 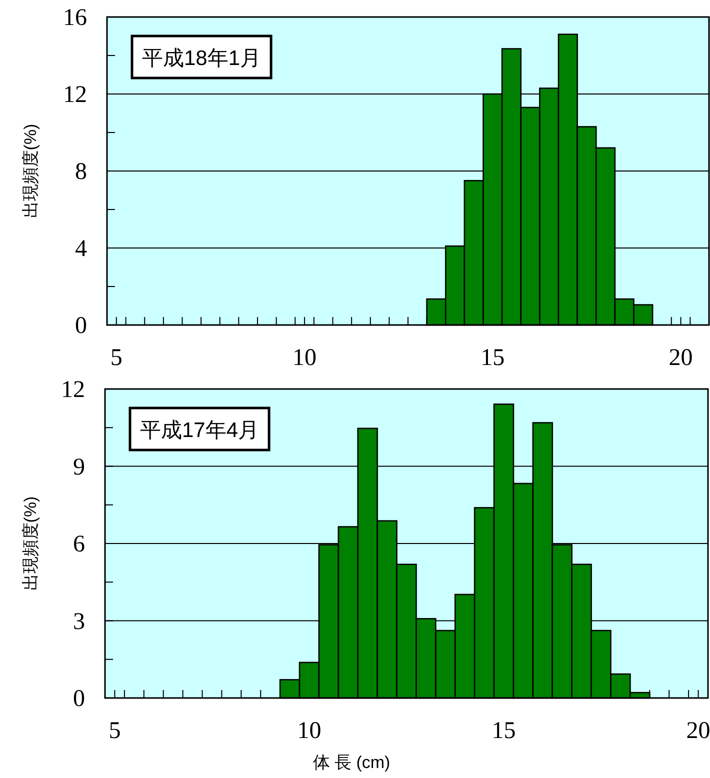 What do you see at coordinates (79, 545) in the screenshot?
I see `y-tick-label: 6` at bounding box center [79, 545].